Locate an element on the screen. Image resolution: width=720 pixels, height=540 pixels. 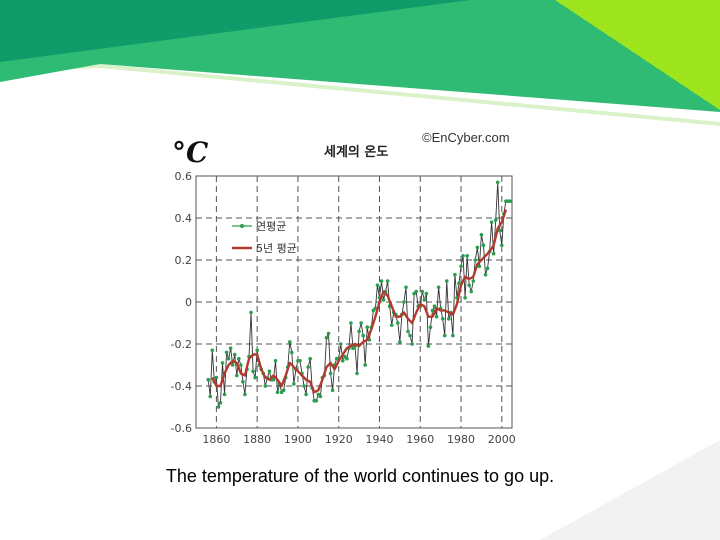
legend-marker-annual is located at coordinates (242, 226).